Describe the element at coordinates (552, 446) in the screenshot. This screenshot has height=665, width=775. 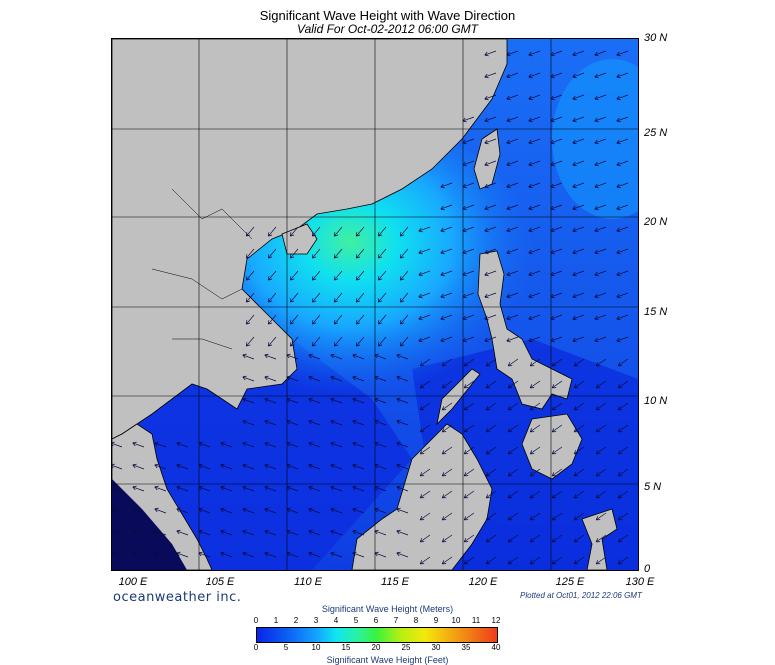
I see `land-mindanao` at that location.